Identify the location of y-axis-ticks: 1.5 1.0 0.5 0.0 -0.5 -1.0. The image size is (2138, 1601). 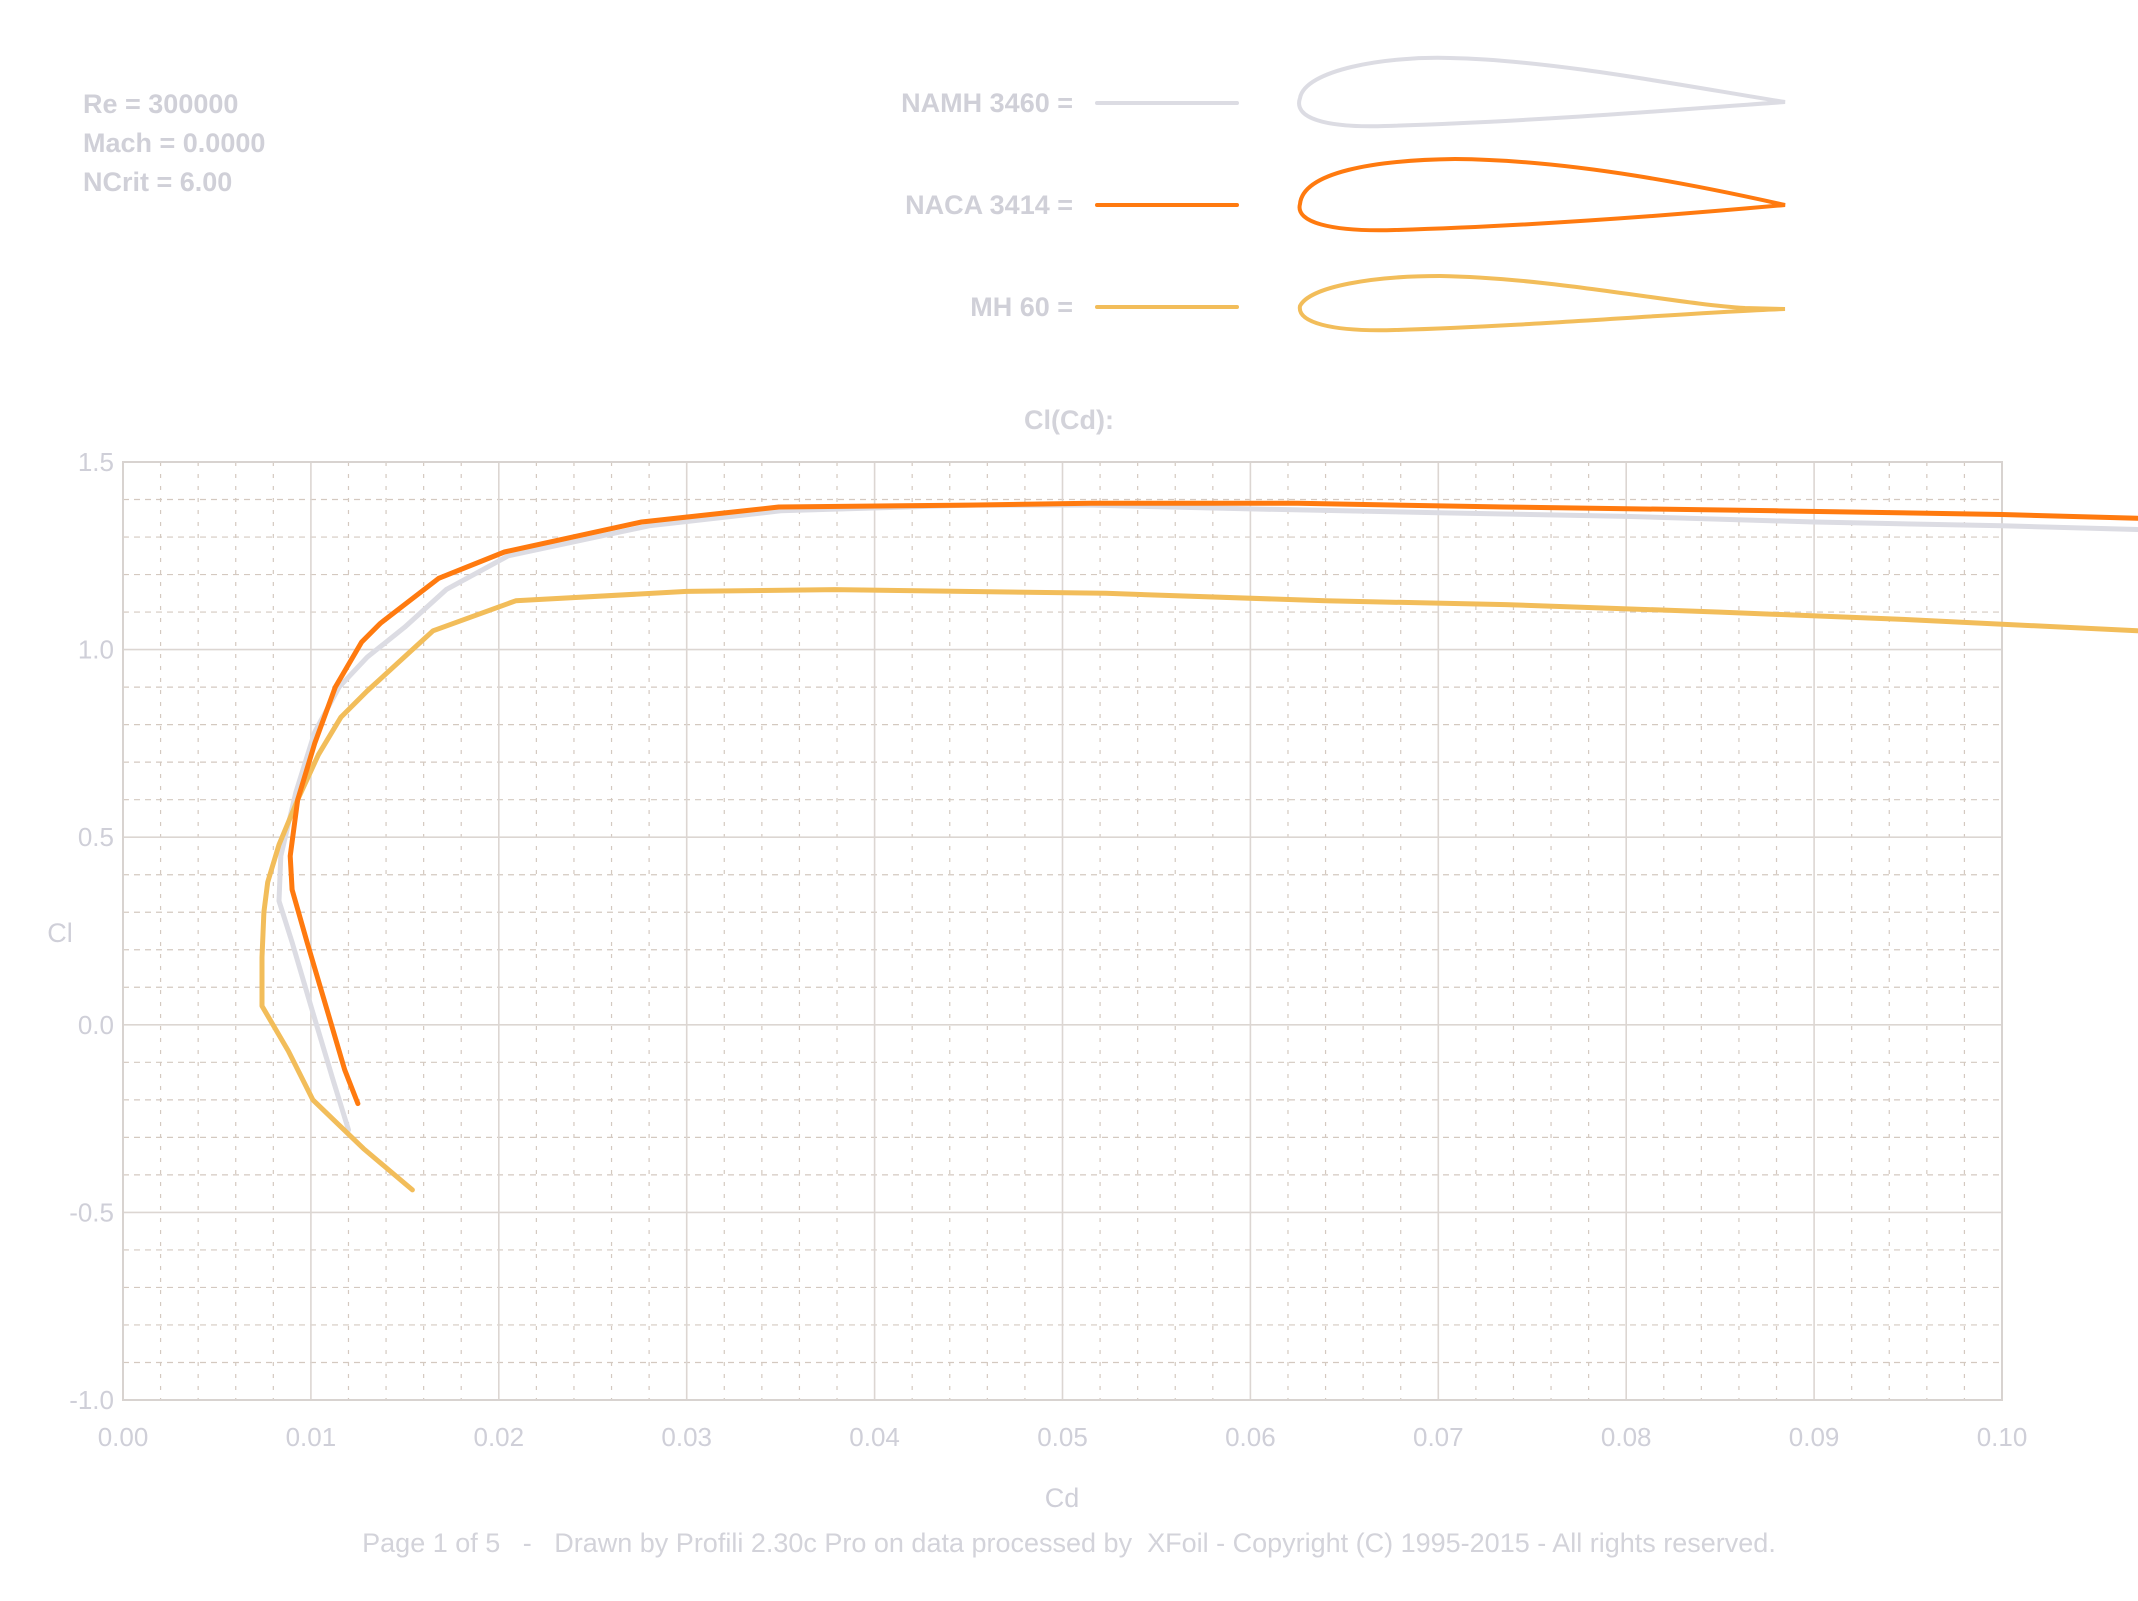
(91, 931).